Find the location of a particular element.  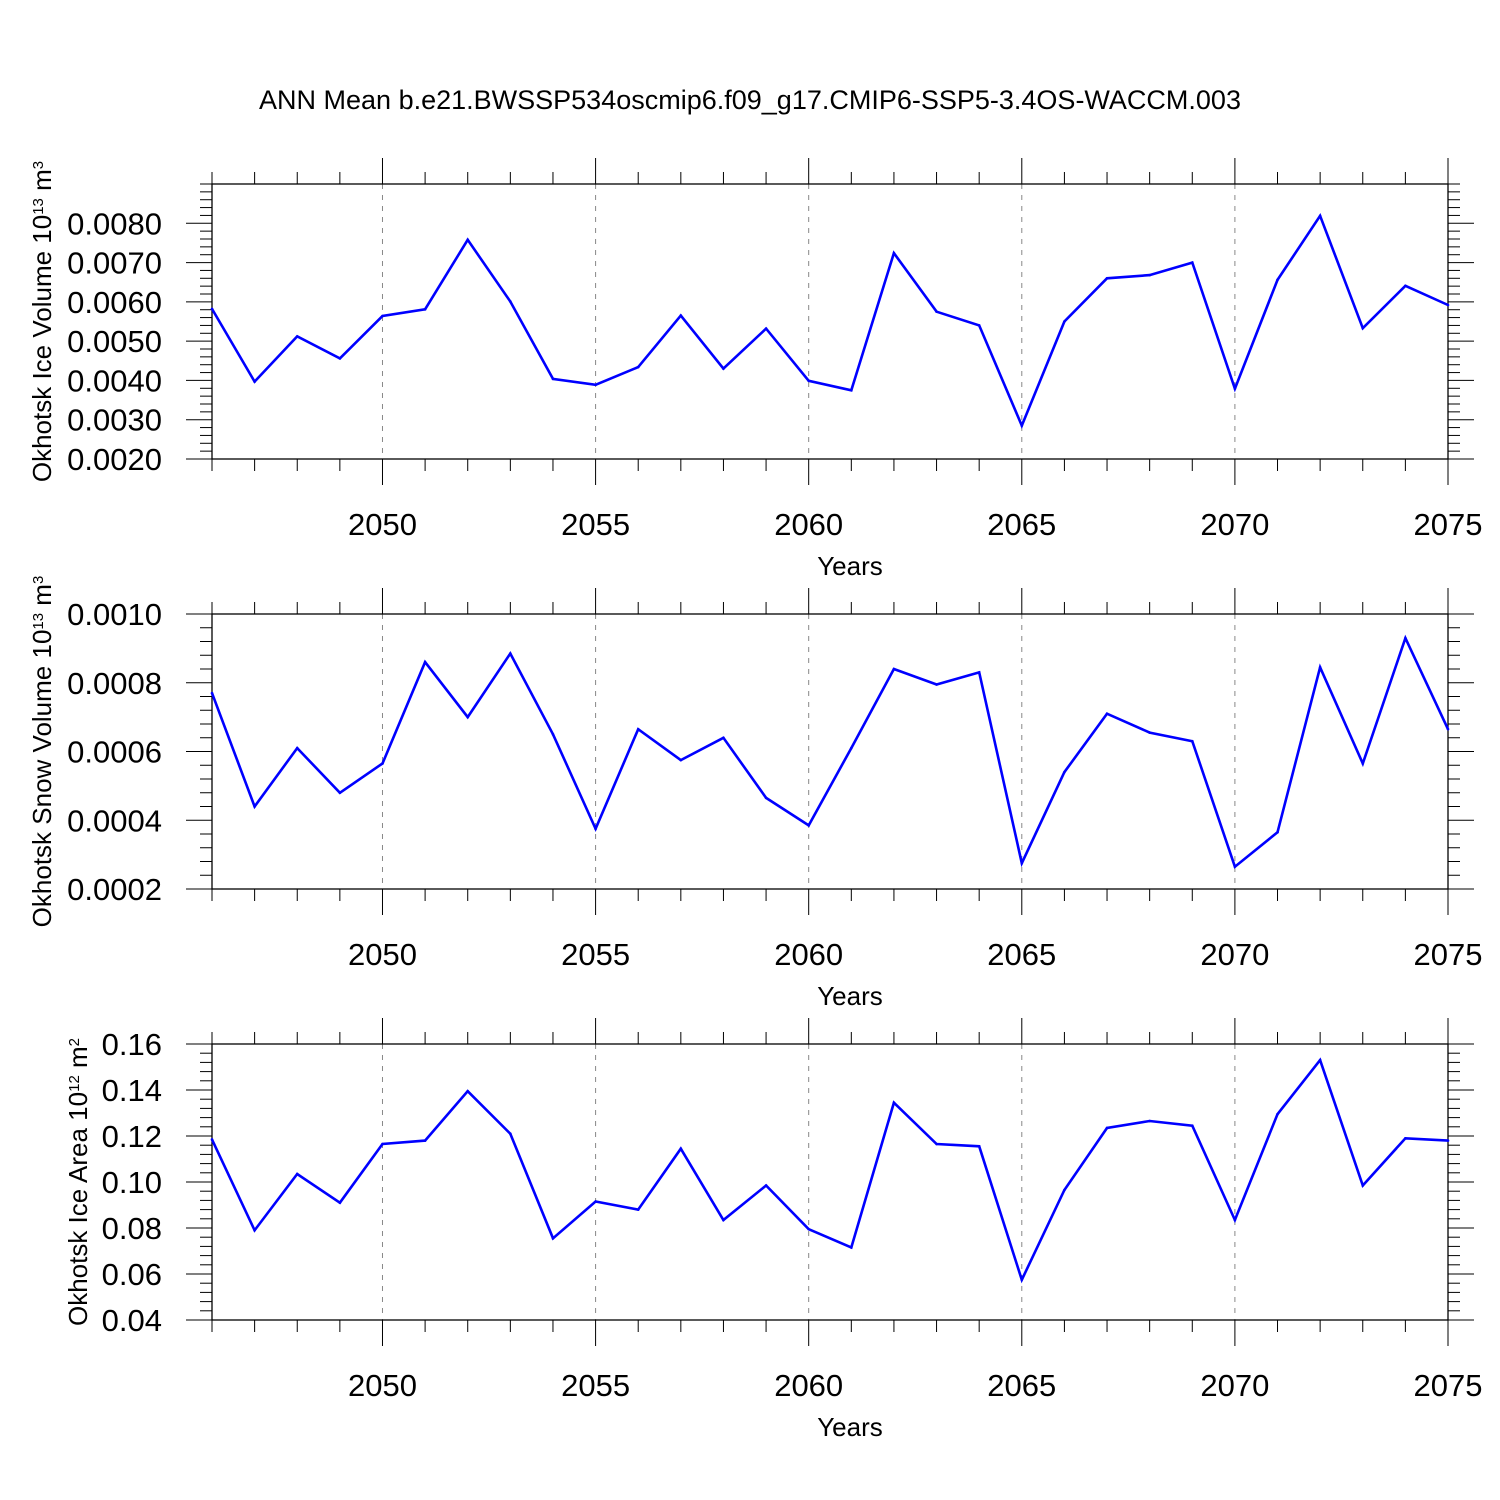

y-tick-label: 0.0002 is located at coordinates (114, 889).